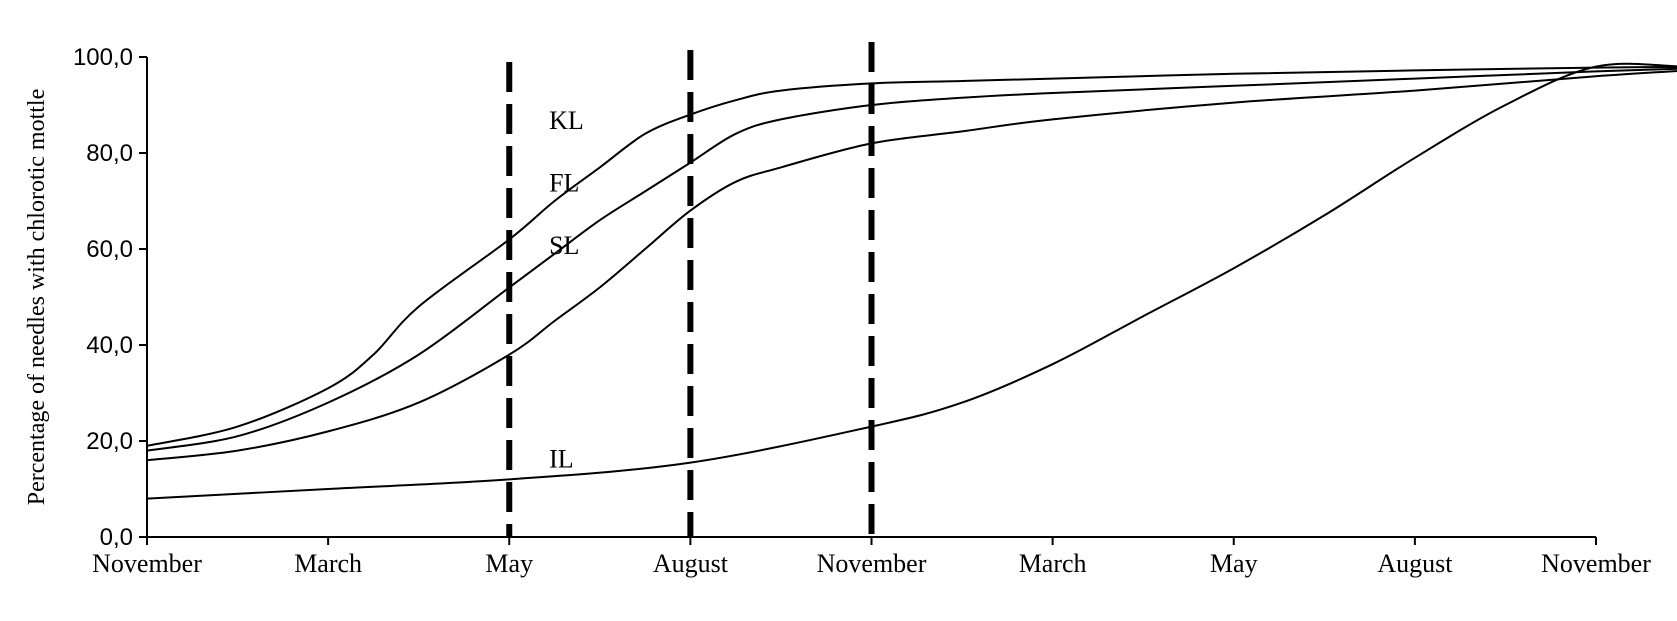 The width and height of the screenshot is (1677, 621). Describe the element at coordinates (566, 120) in the screenshot. I see `series-label-kl: KL` at that location.